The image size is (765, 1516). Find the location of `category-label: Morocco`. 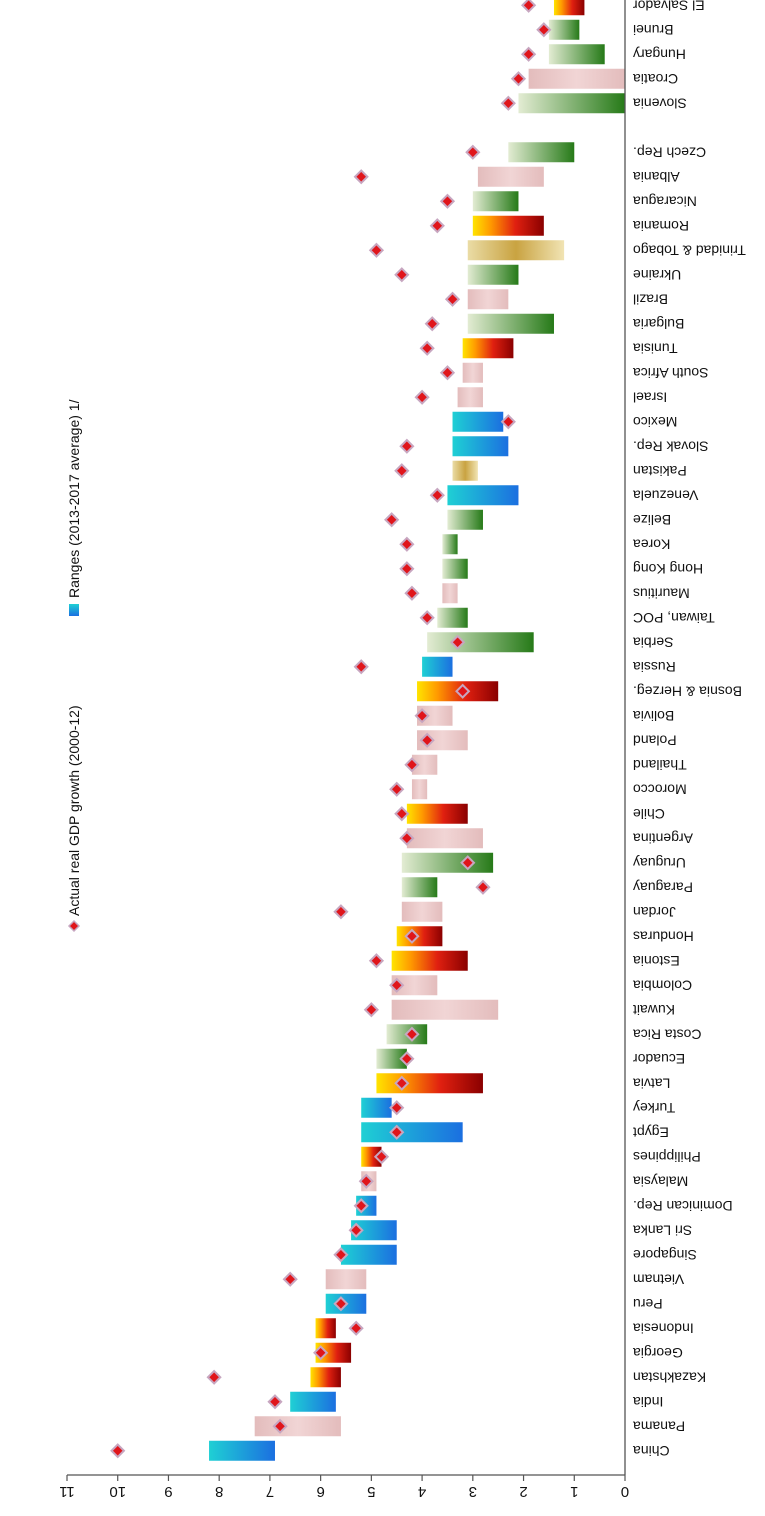

category-label: Morocco is located at coordinates (660, 789).